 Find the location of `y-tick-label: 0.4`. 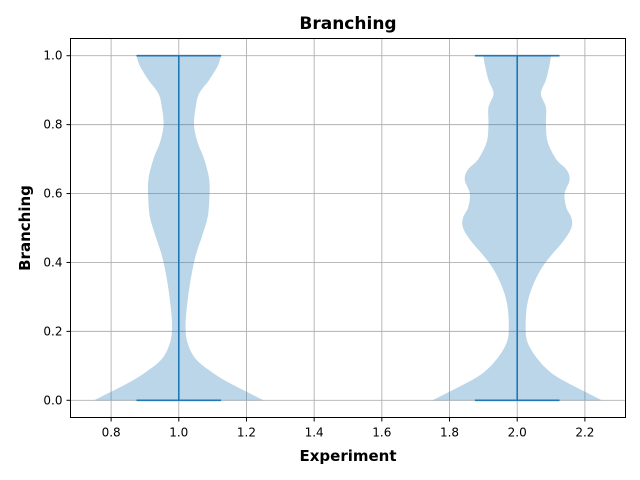

y-tick-label: 0.4 is located at coordinates (52, 262).